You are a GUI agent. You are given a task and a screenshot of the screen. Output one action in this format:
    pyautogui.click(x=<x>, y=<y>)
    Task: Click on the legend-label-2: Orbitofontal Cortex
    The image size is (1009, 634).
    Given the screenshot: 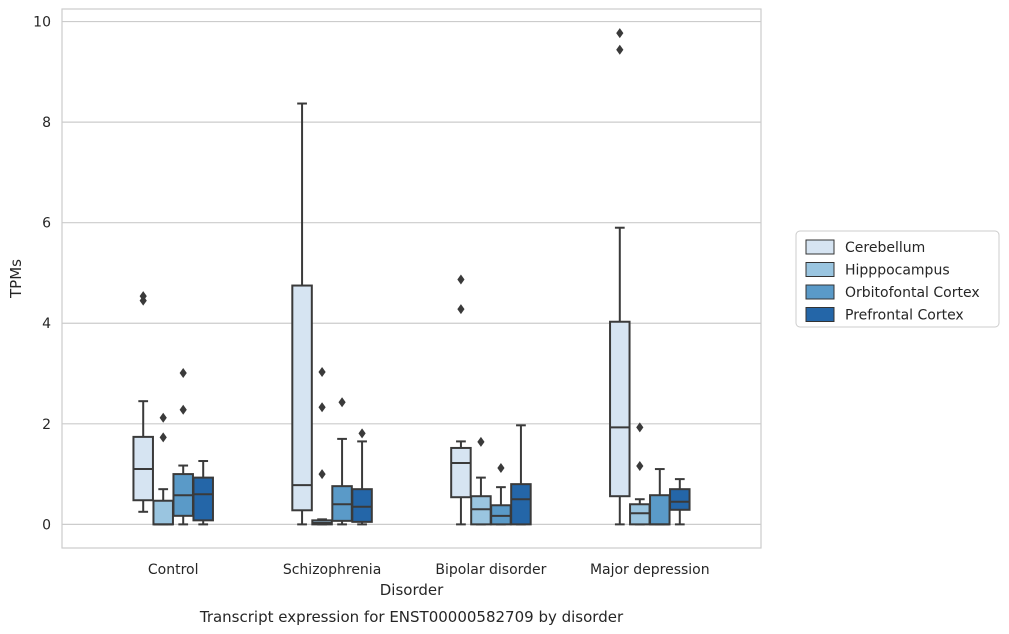 What is the action you would take?
    pyautogui.click(x=912, y=293)
    